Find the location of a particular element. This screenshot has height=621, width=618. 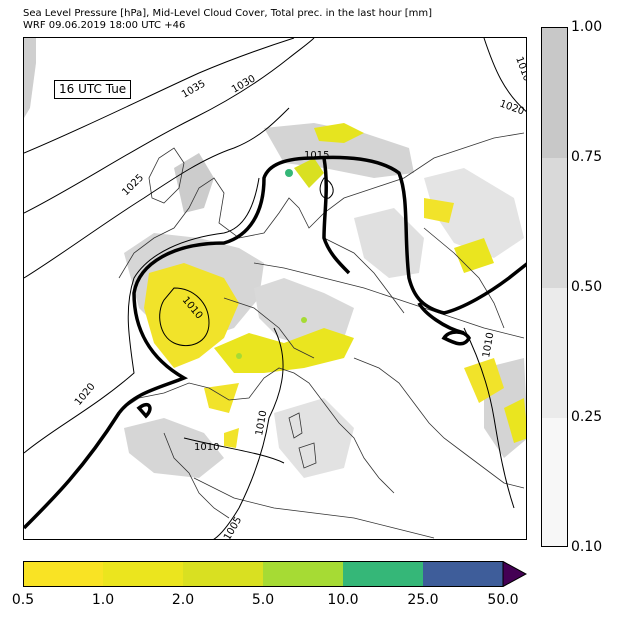

isobar-label-1020-east: 1020 is located at coordinates (512, 107).